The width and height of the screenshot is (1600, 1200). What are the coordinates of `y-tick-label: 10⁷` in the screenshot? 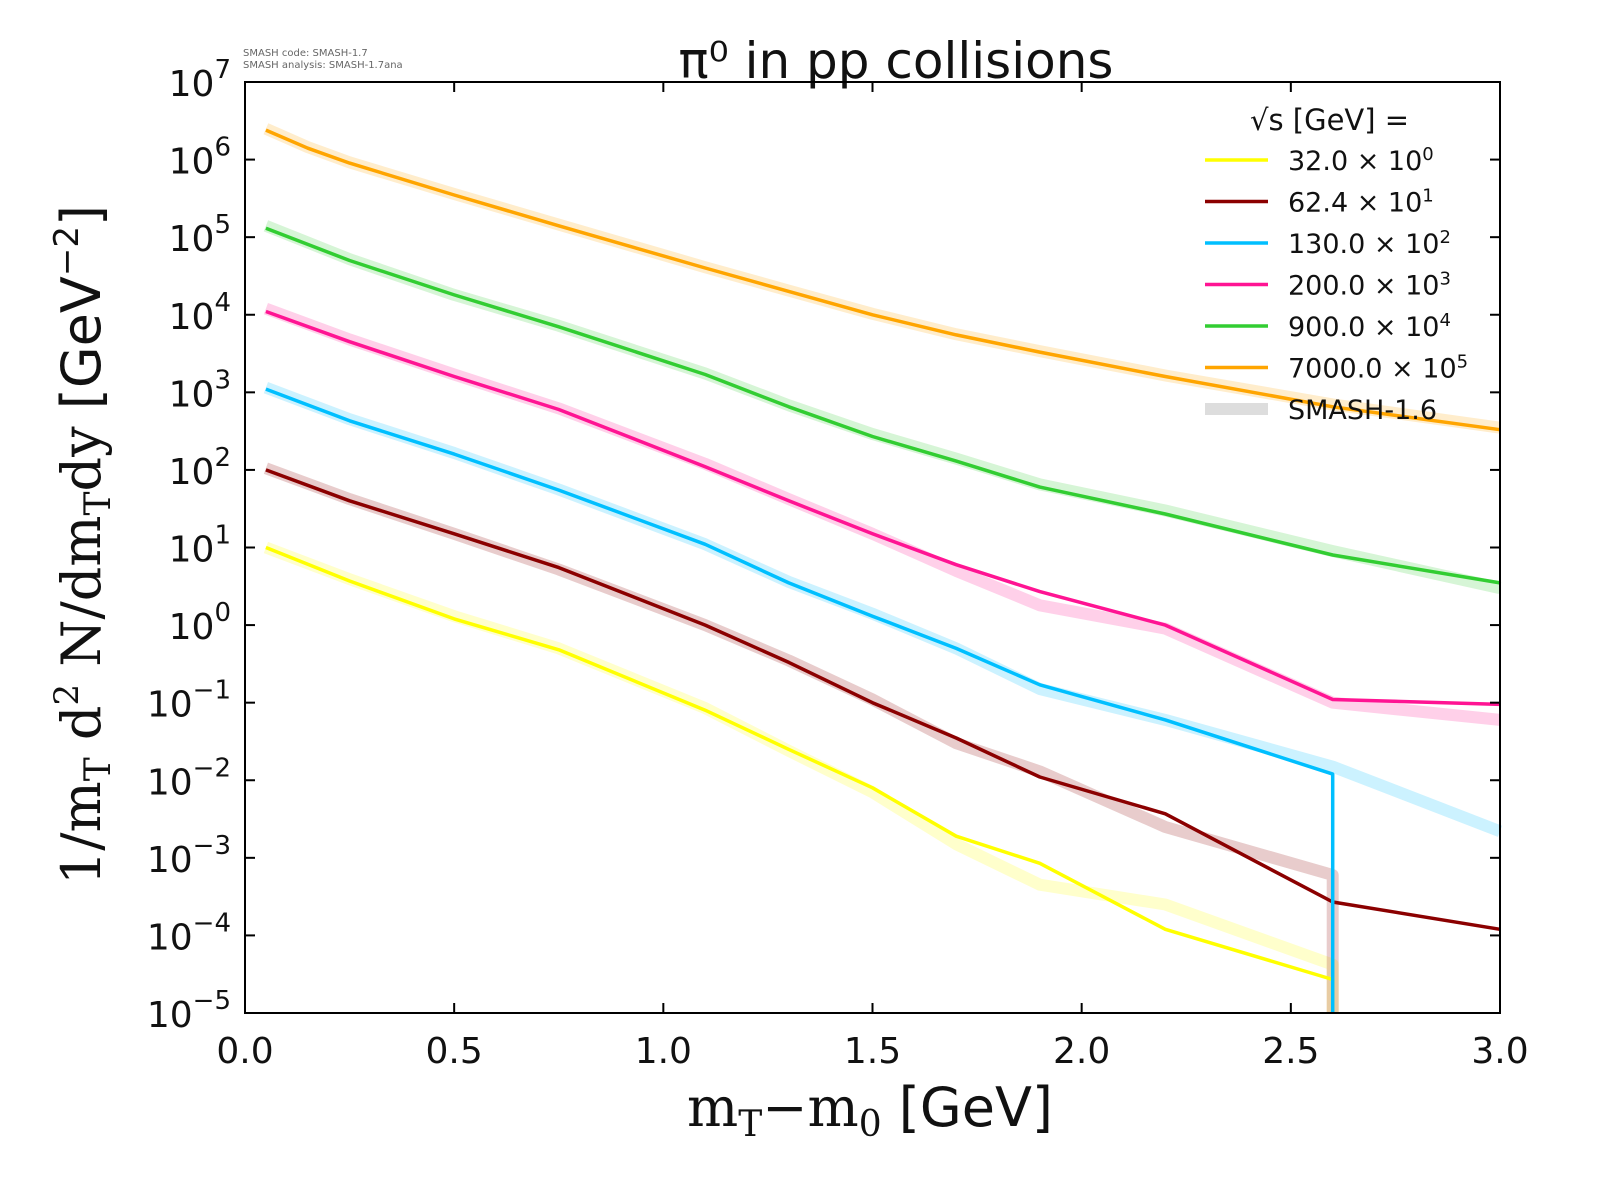 It's located at (200, 80).